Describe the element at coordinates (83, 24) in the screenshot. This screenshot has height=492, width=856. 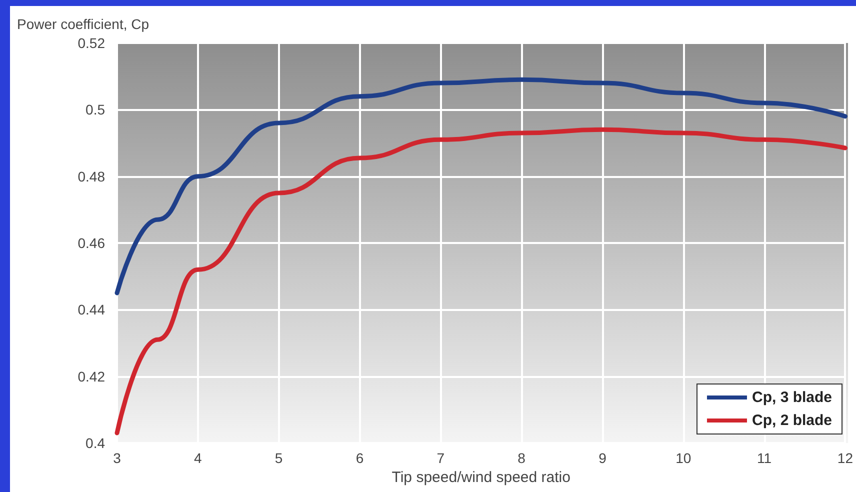
I see `y-axis-title: Power coefficient, Cp` at that location.